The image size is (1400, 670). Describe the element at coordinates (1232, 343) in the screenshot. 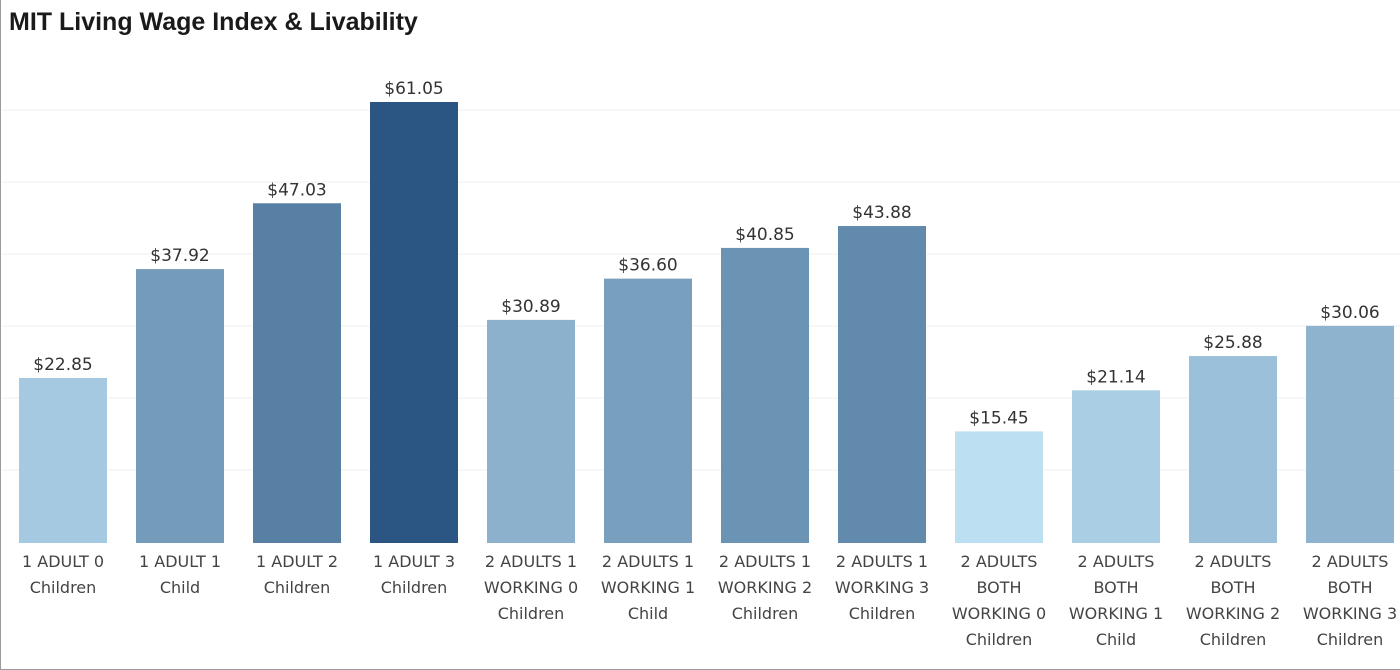

I see `value-label-10: $25.88` at that location.